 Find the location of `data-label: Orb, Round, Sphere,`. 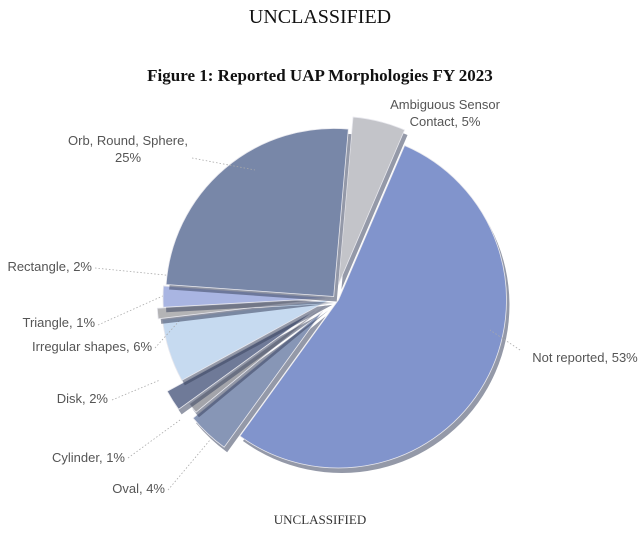

data-label: Orb, Round, Sphere, is located at coordinates (128, 140).